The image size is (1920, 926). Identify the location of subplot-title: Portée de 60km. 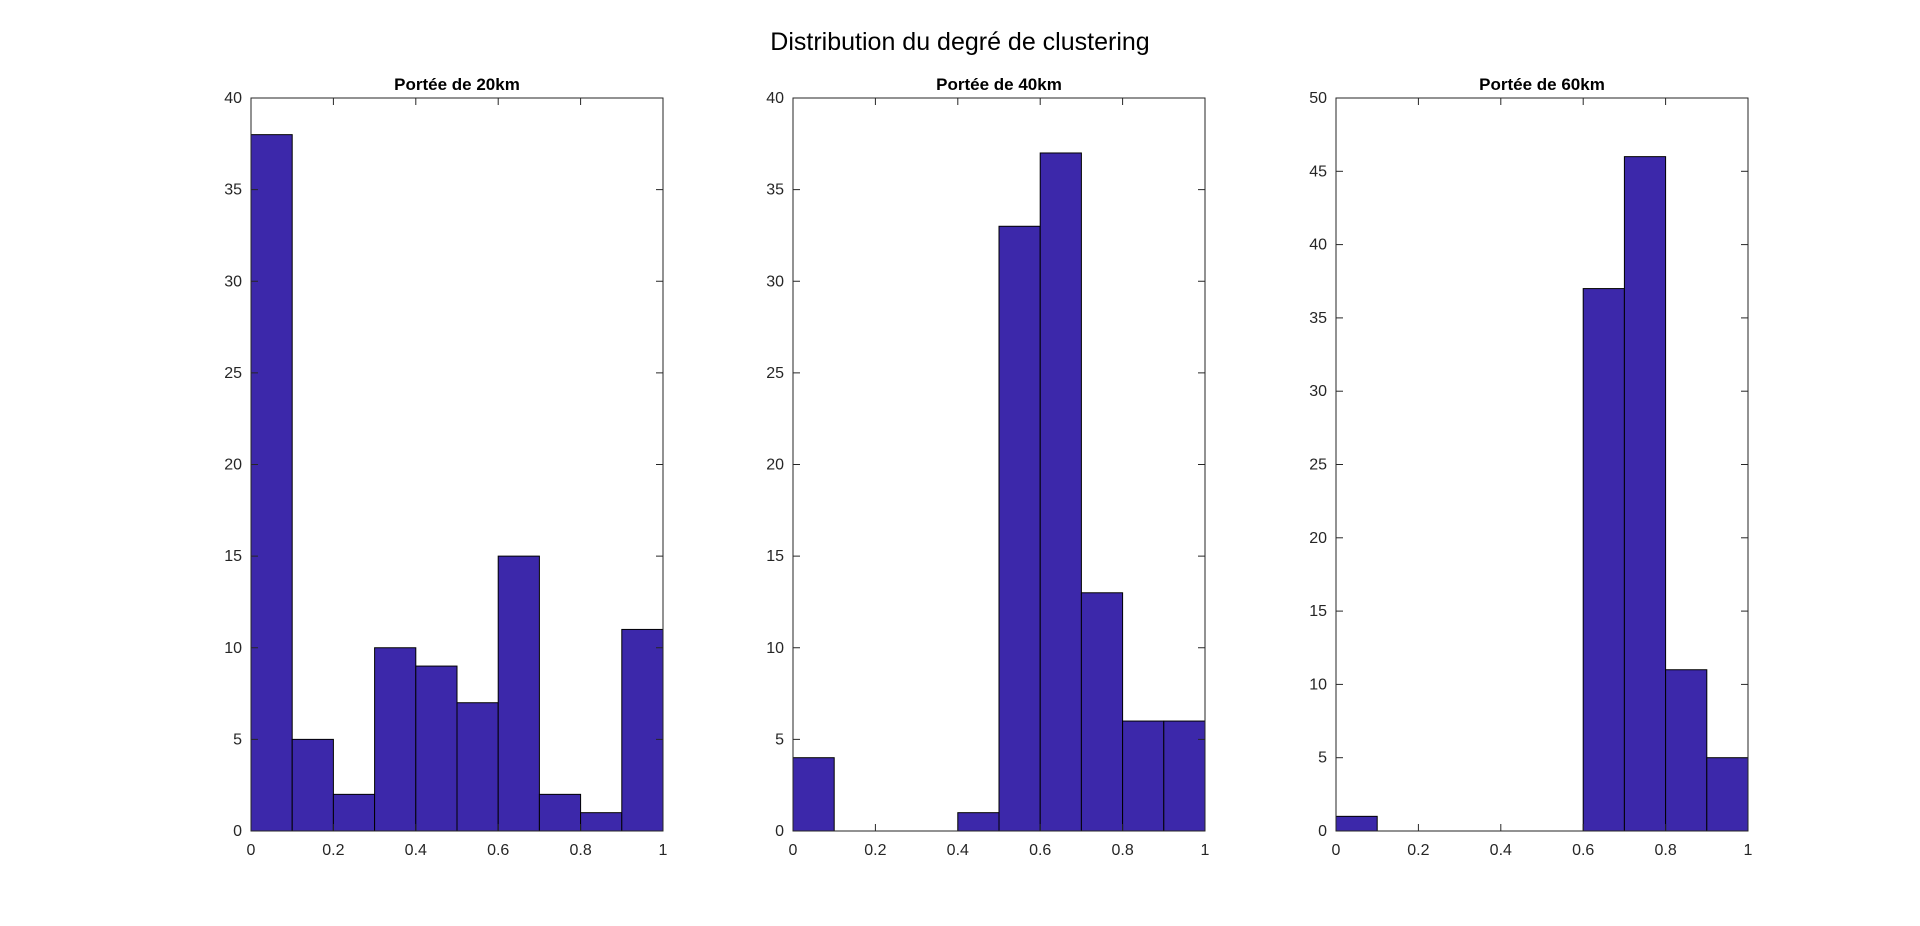
(1542, 84).